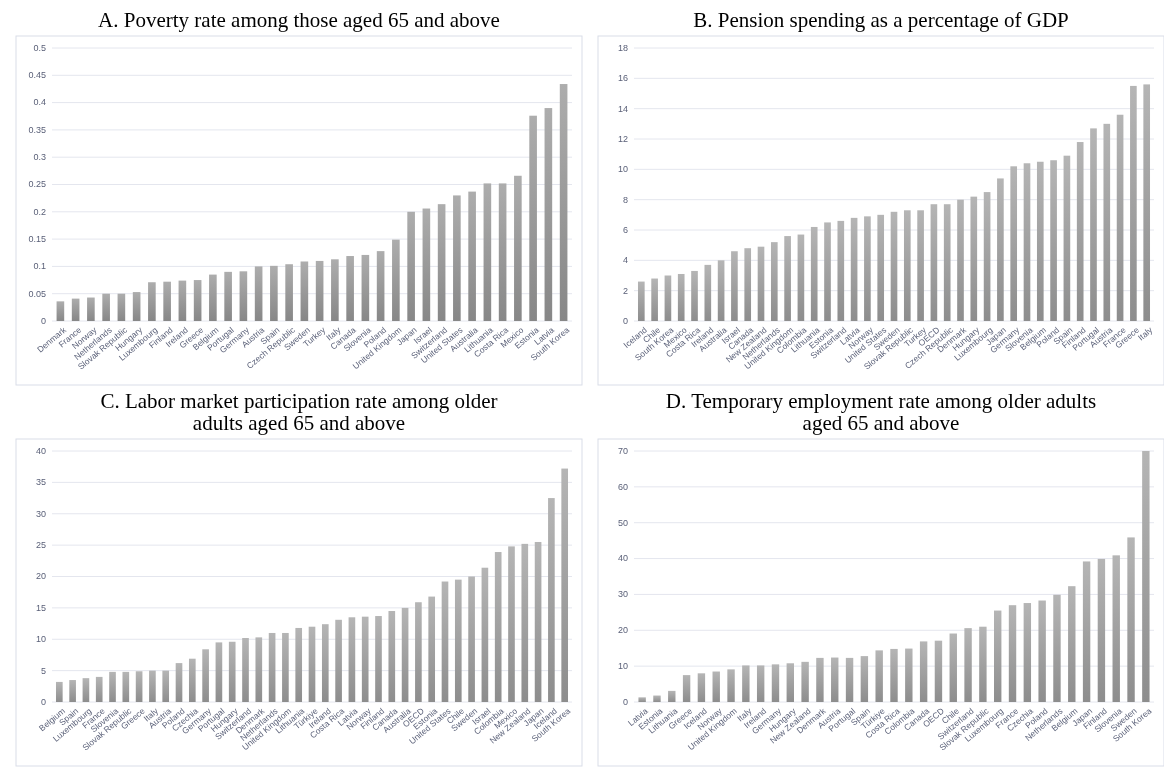  Describe the element at coordinates (39, 102) in the screenshot. I see `y-tick-label: 0.4` at that location.